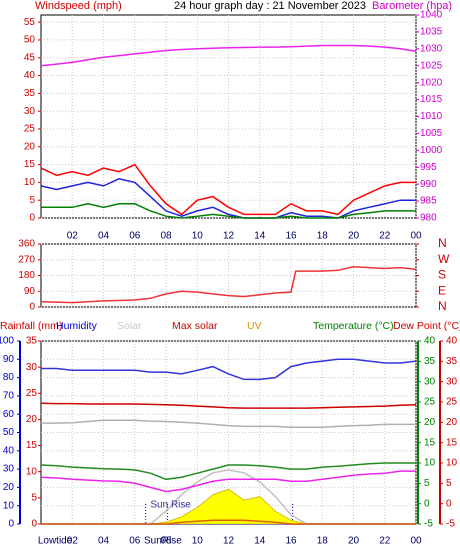 This screenshot has width=460, height=554. Describe the element at coordinates (9, 377) in the screenshot. I see `y-tick-label: 80` at that location.